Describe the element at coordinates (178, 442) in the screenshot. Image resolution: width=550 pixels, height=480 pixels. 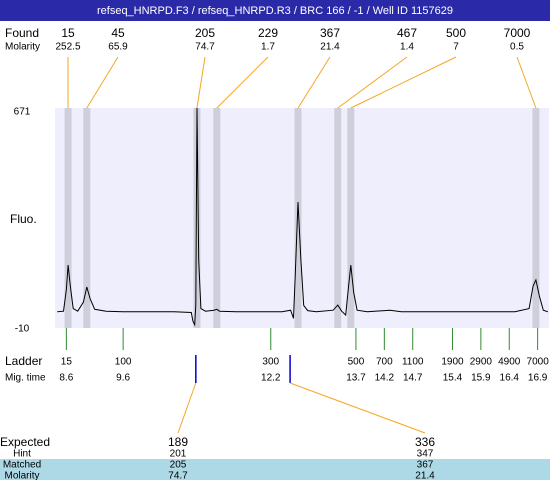
I see `expected-size: 189` at that location.